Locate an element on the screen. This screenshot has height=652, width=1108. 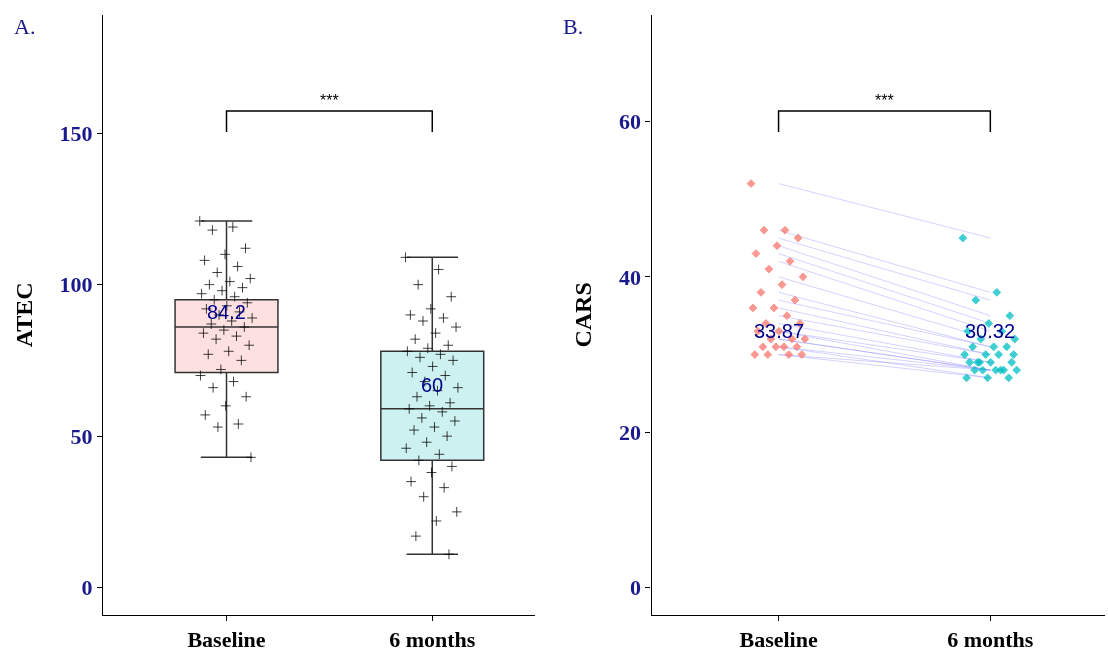
annotation: 33.87 is located at coordinates (779, 331).